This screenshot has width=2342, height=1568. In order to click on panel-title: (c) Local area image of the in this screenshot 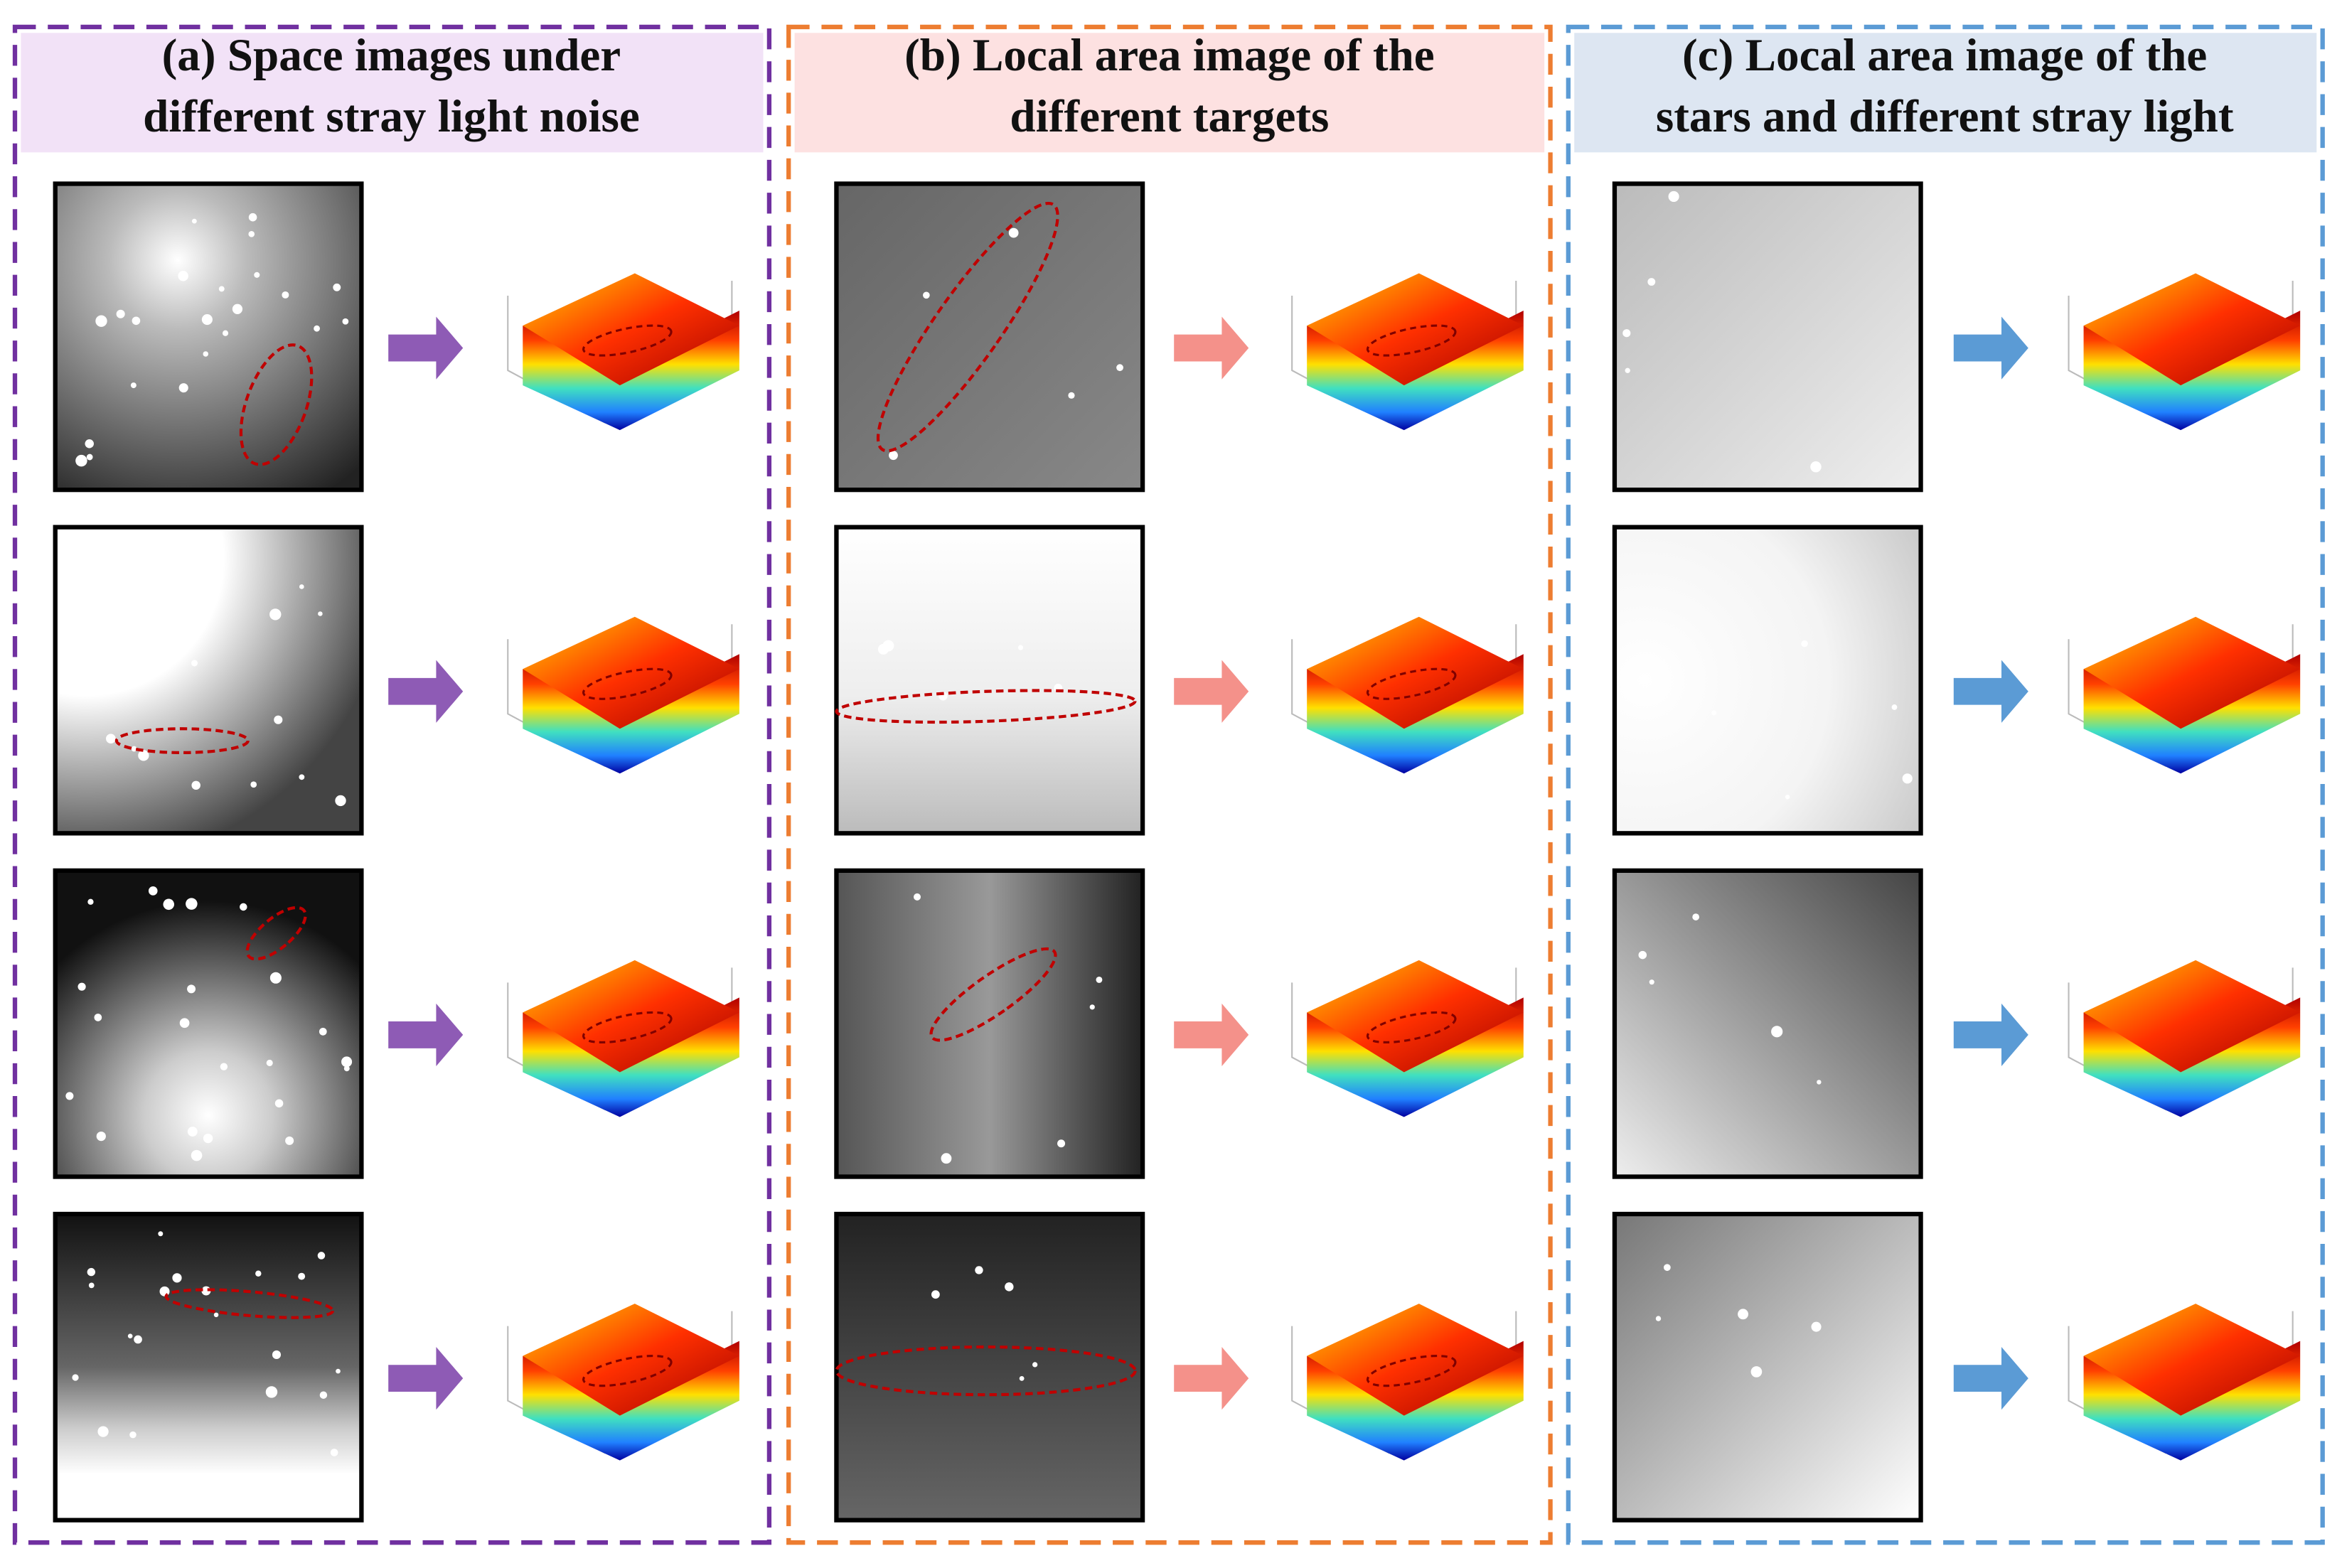, I will do `click(1944, 56)`.